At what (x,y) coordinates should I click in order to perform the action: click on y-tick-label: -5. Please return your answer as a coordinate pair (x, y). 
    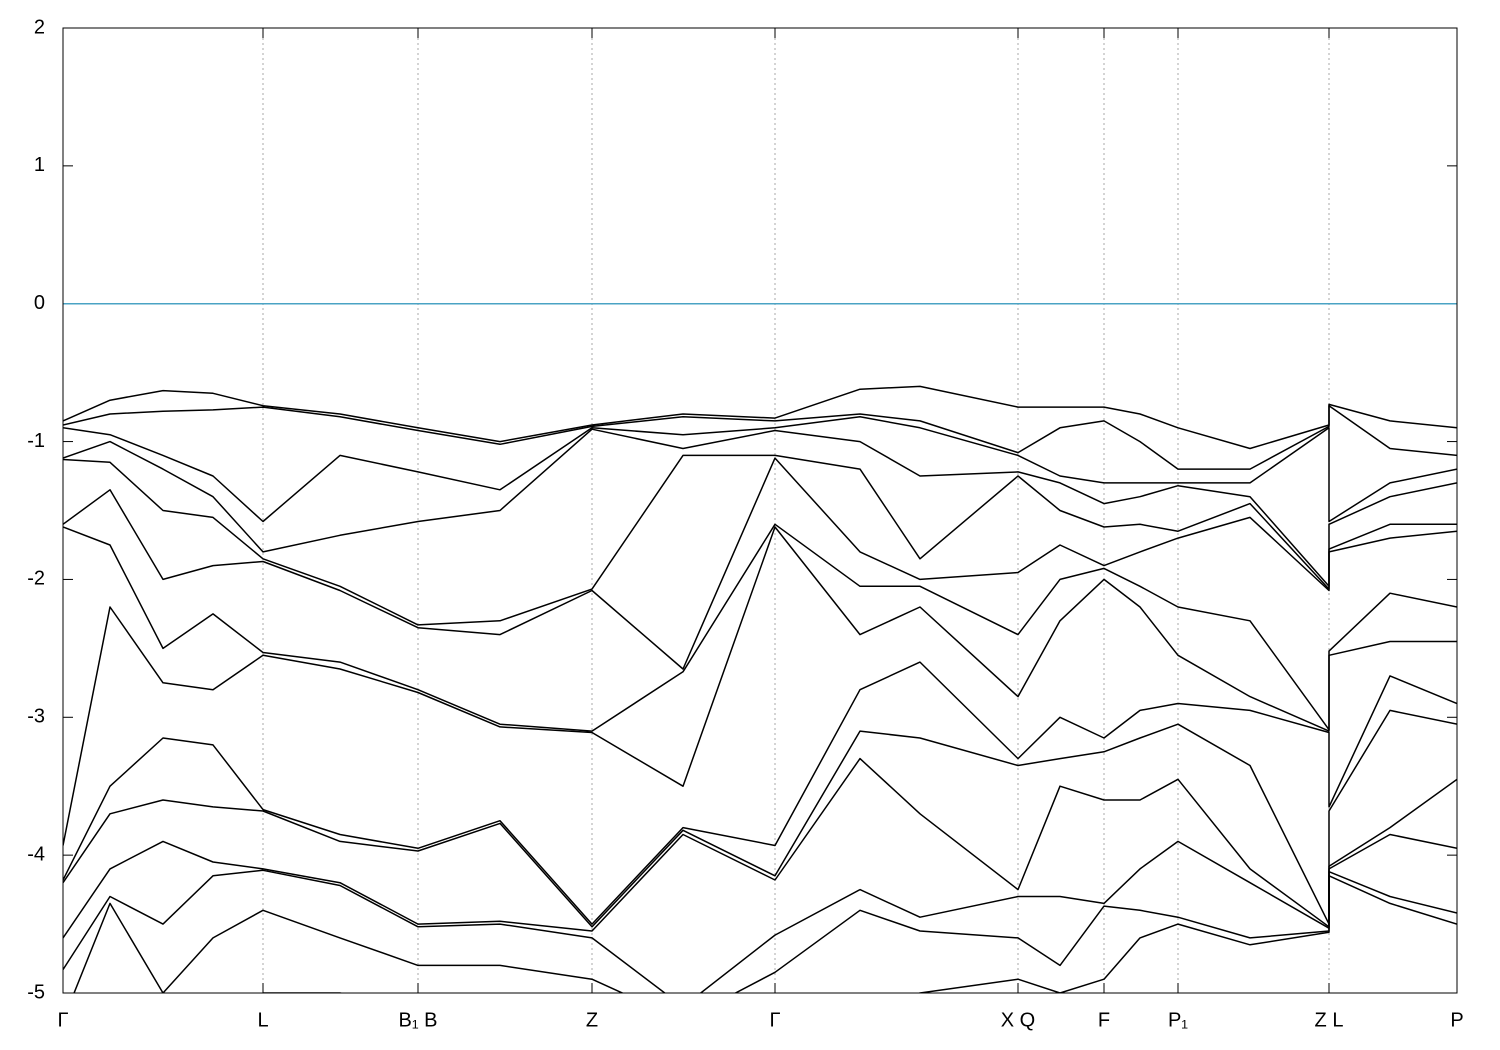
    Looking at the image, I should click on (36, 992).